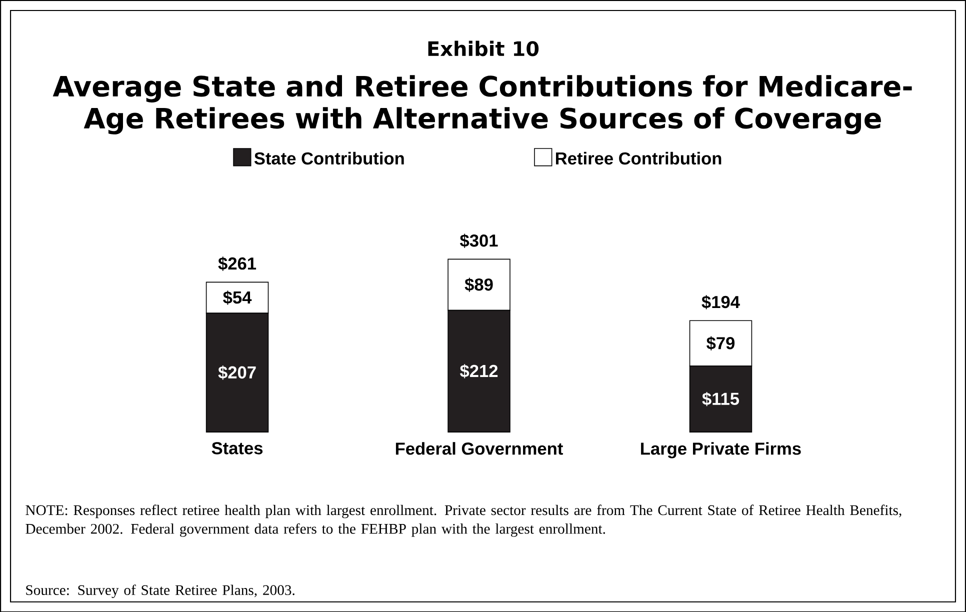 The image size is (966, 612). What do you see at coordinates (237, 263) in the screenshot?
I see `total-label: $261` at bounding box center [237, 263].